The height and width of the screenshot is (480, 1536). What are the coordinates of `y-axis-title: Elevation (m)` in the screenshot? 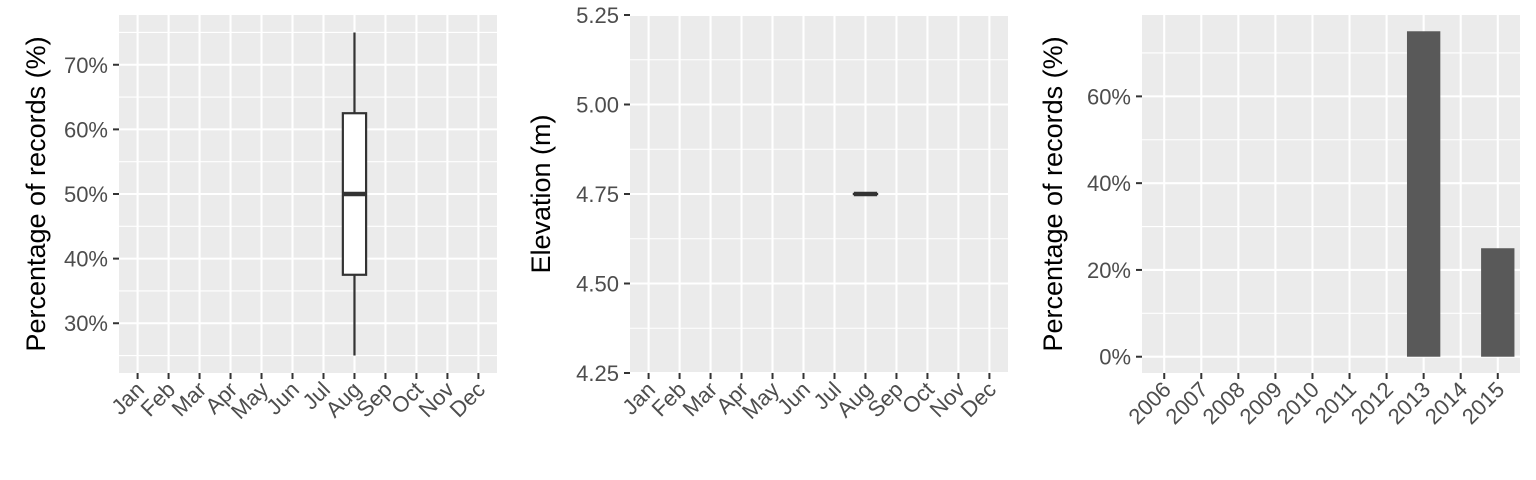 It's located at (541, 193).